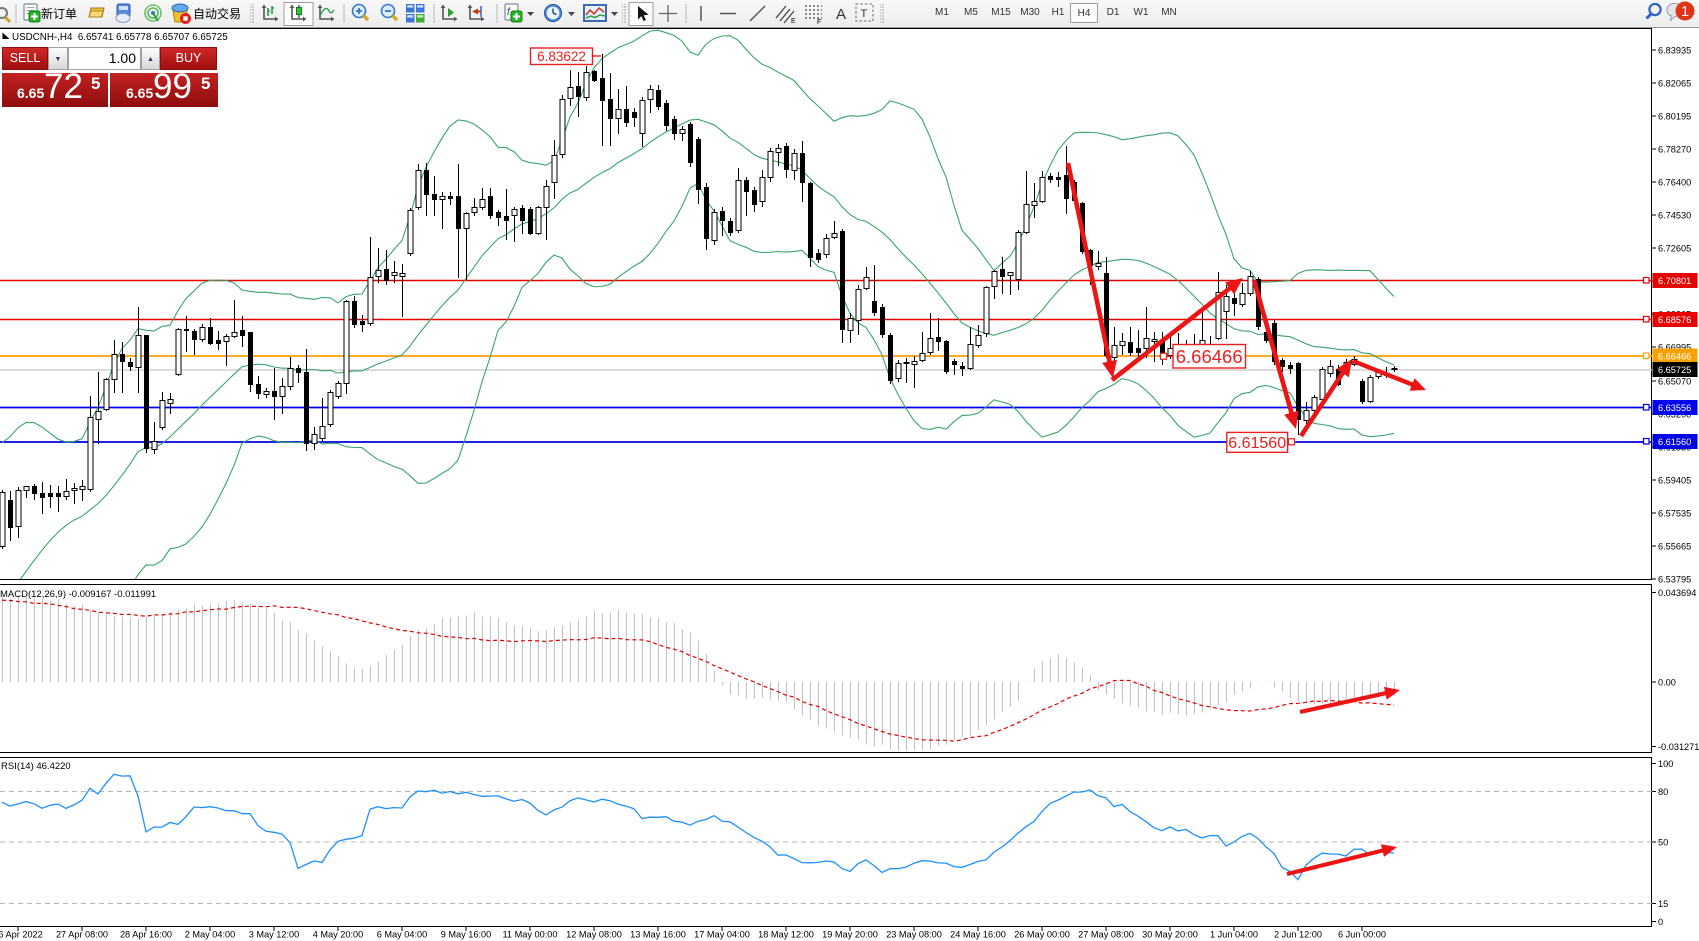 This screenshot has width=1699, height=941. What do you see at coordinates (561, 56) in the screenshot?
I see `svg-text: 6.83622` at bounding box center [561, 56].